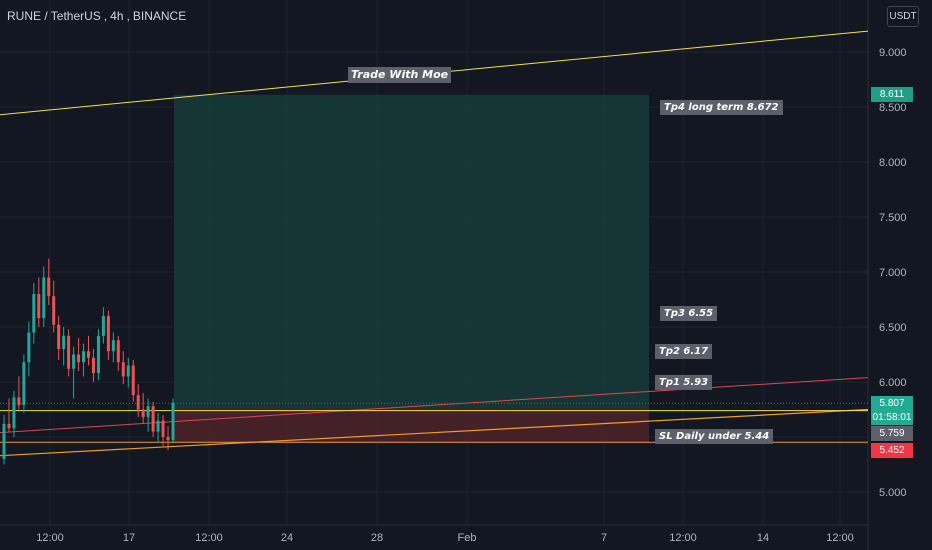  I want to click on symbol-name: RUNE / TetherUS, so click(54, 16).